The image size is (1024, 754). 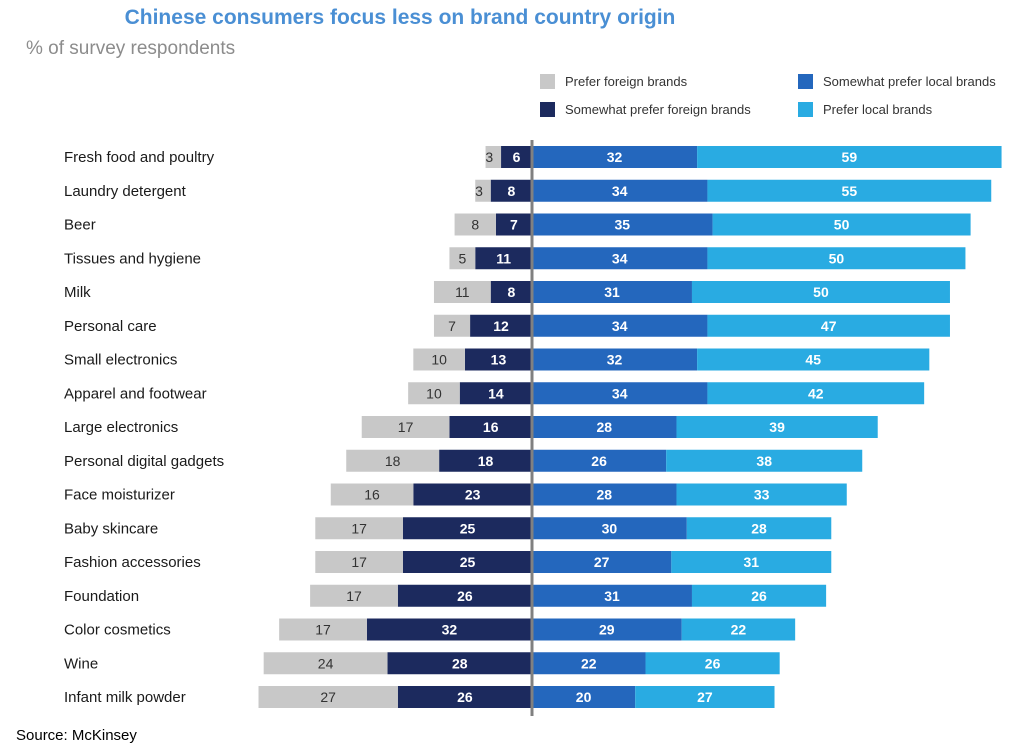 I want to click on category-label-fresh-food-and-poultry: Fresh food and poultry, so click(x=139, y=157).